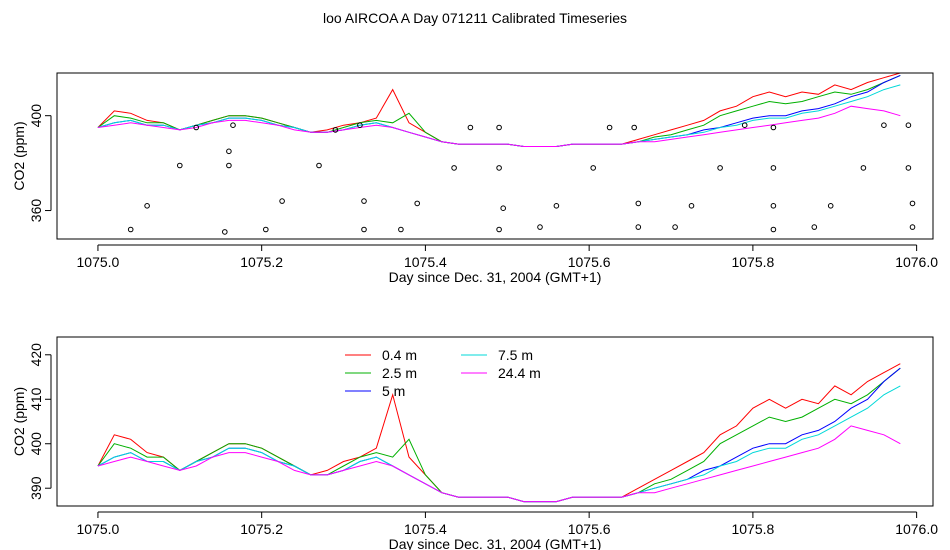 The height and width of the screenshot is (550, 950). I want to click on legend-label: 0.4 m, so click(399, 355).